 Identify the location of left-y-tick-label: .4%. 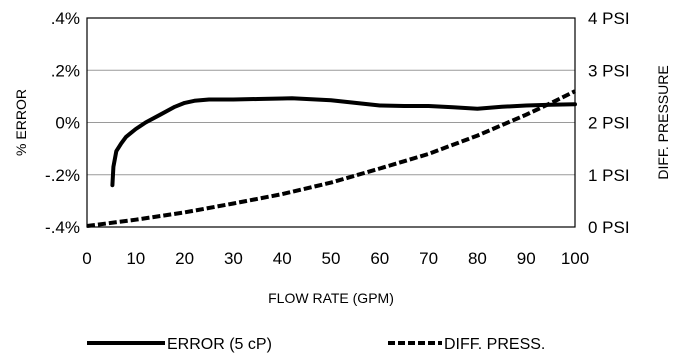
(65, 18).